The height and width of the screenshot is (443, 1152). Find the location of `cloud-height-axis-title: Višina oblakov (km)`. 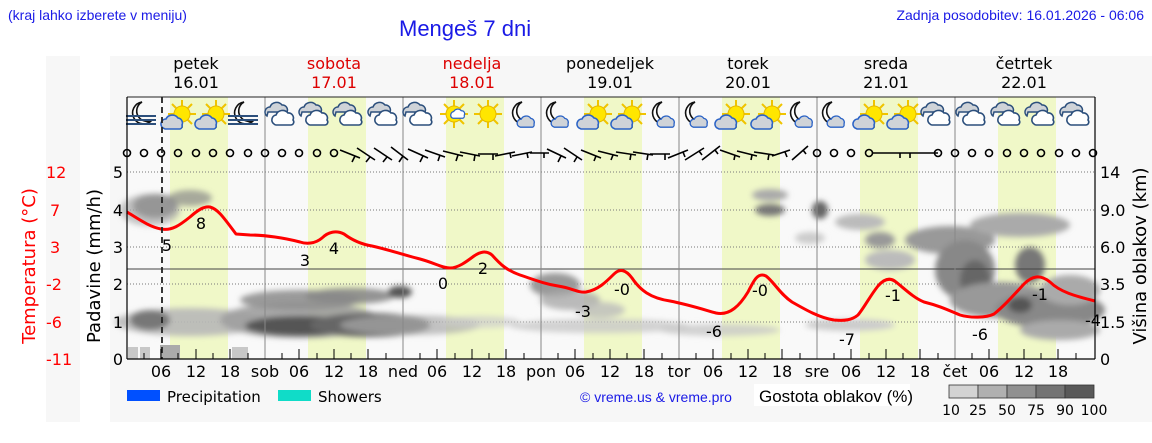

cloud-height-axis-title: Višina oblakov (km) is located at coordinates (1140, 255).